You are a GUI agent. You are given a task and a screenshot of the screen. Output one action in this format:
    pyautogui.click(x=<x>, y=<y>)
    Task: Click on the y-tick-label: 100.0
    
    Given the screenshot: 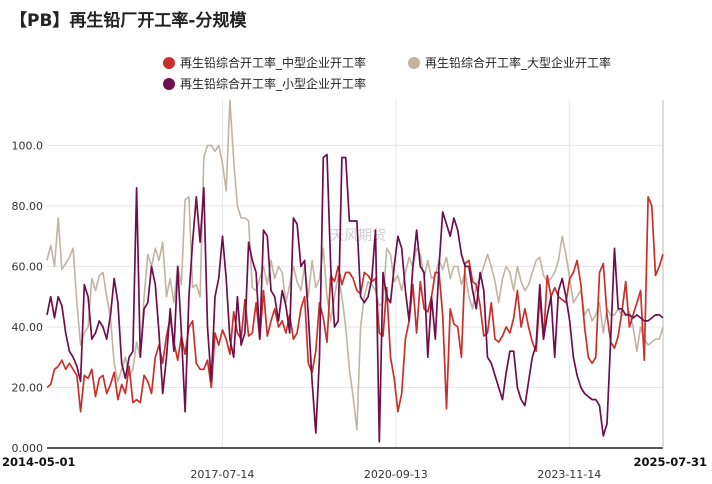 What is the action you would take?
    pyautogui.click(x=28, y=145)
    